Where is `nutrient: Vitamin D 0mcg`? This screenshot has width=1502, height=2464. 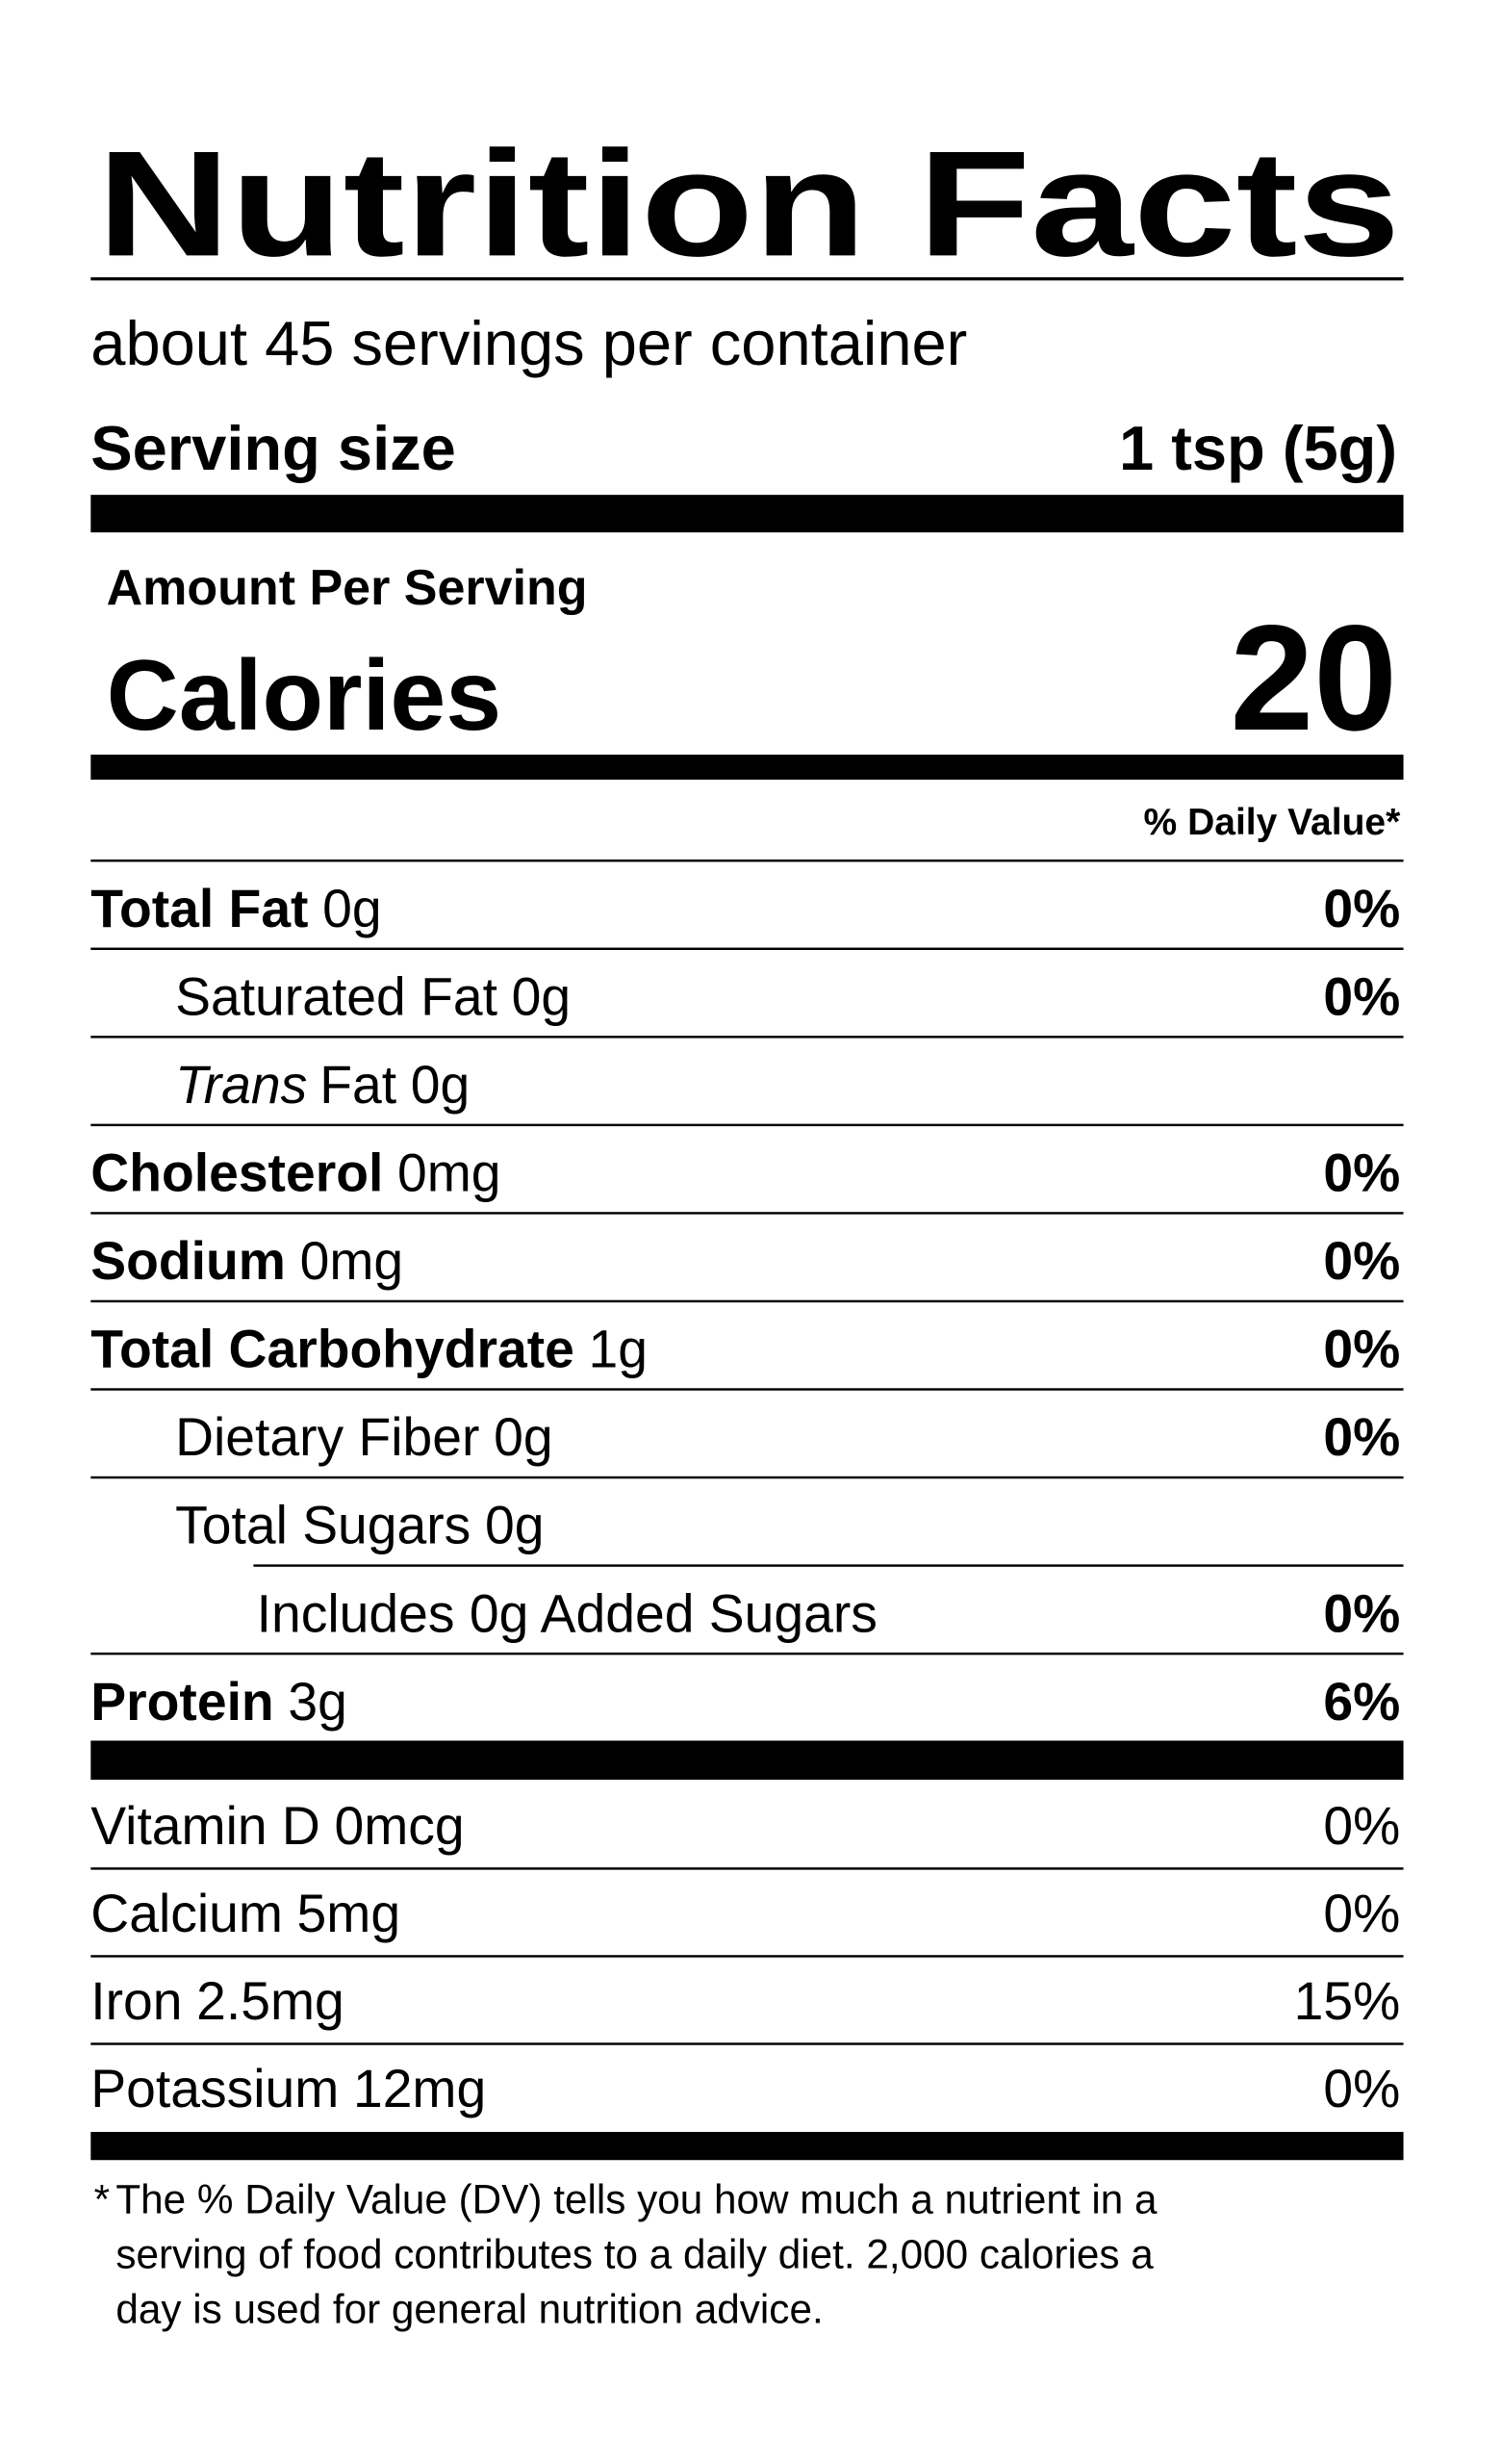
nutrient: Vitamin D 0mcg is located at coordinates (277, 1826).